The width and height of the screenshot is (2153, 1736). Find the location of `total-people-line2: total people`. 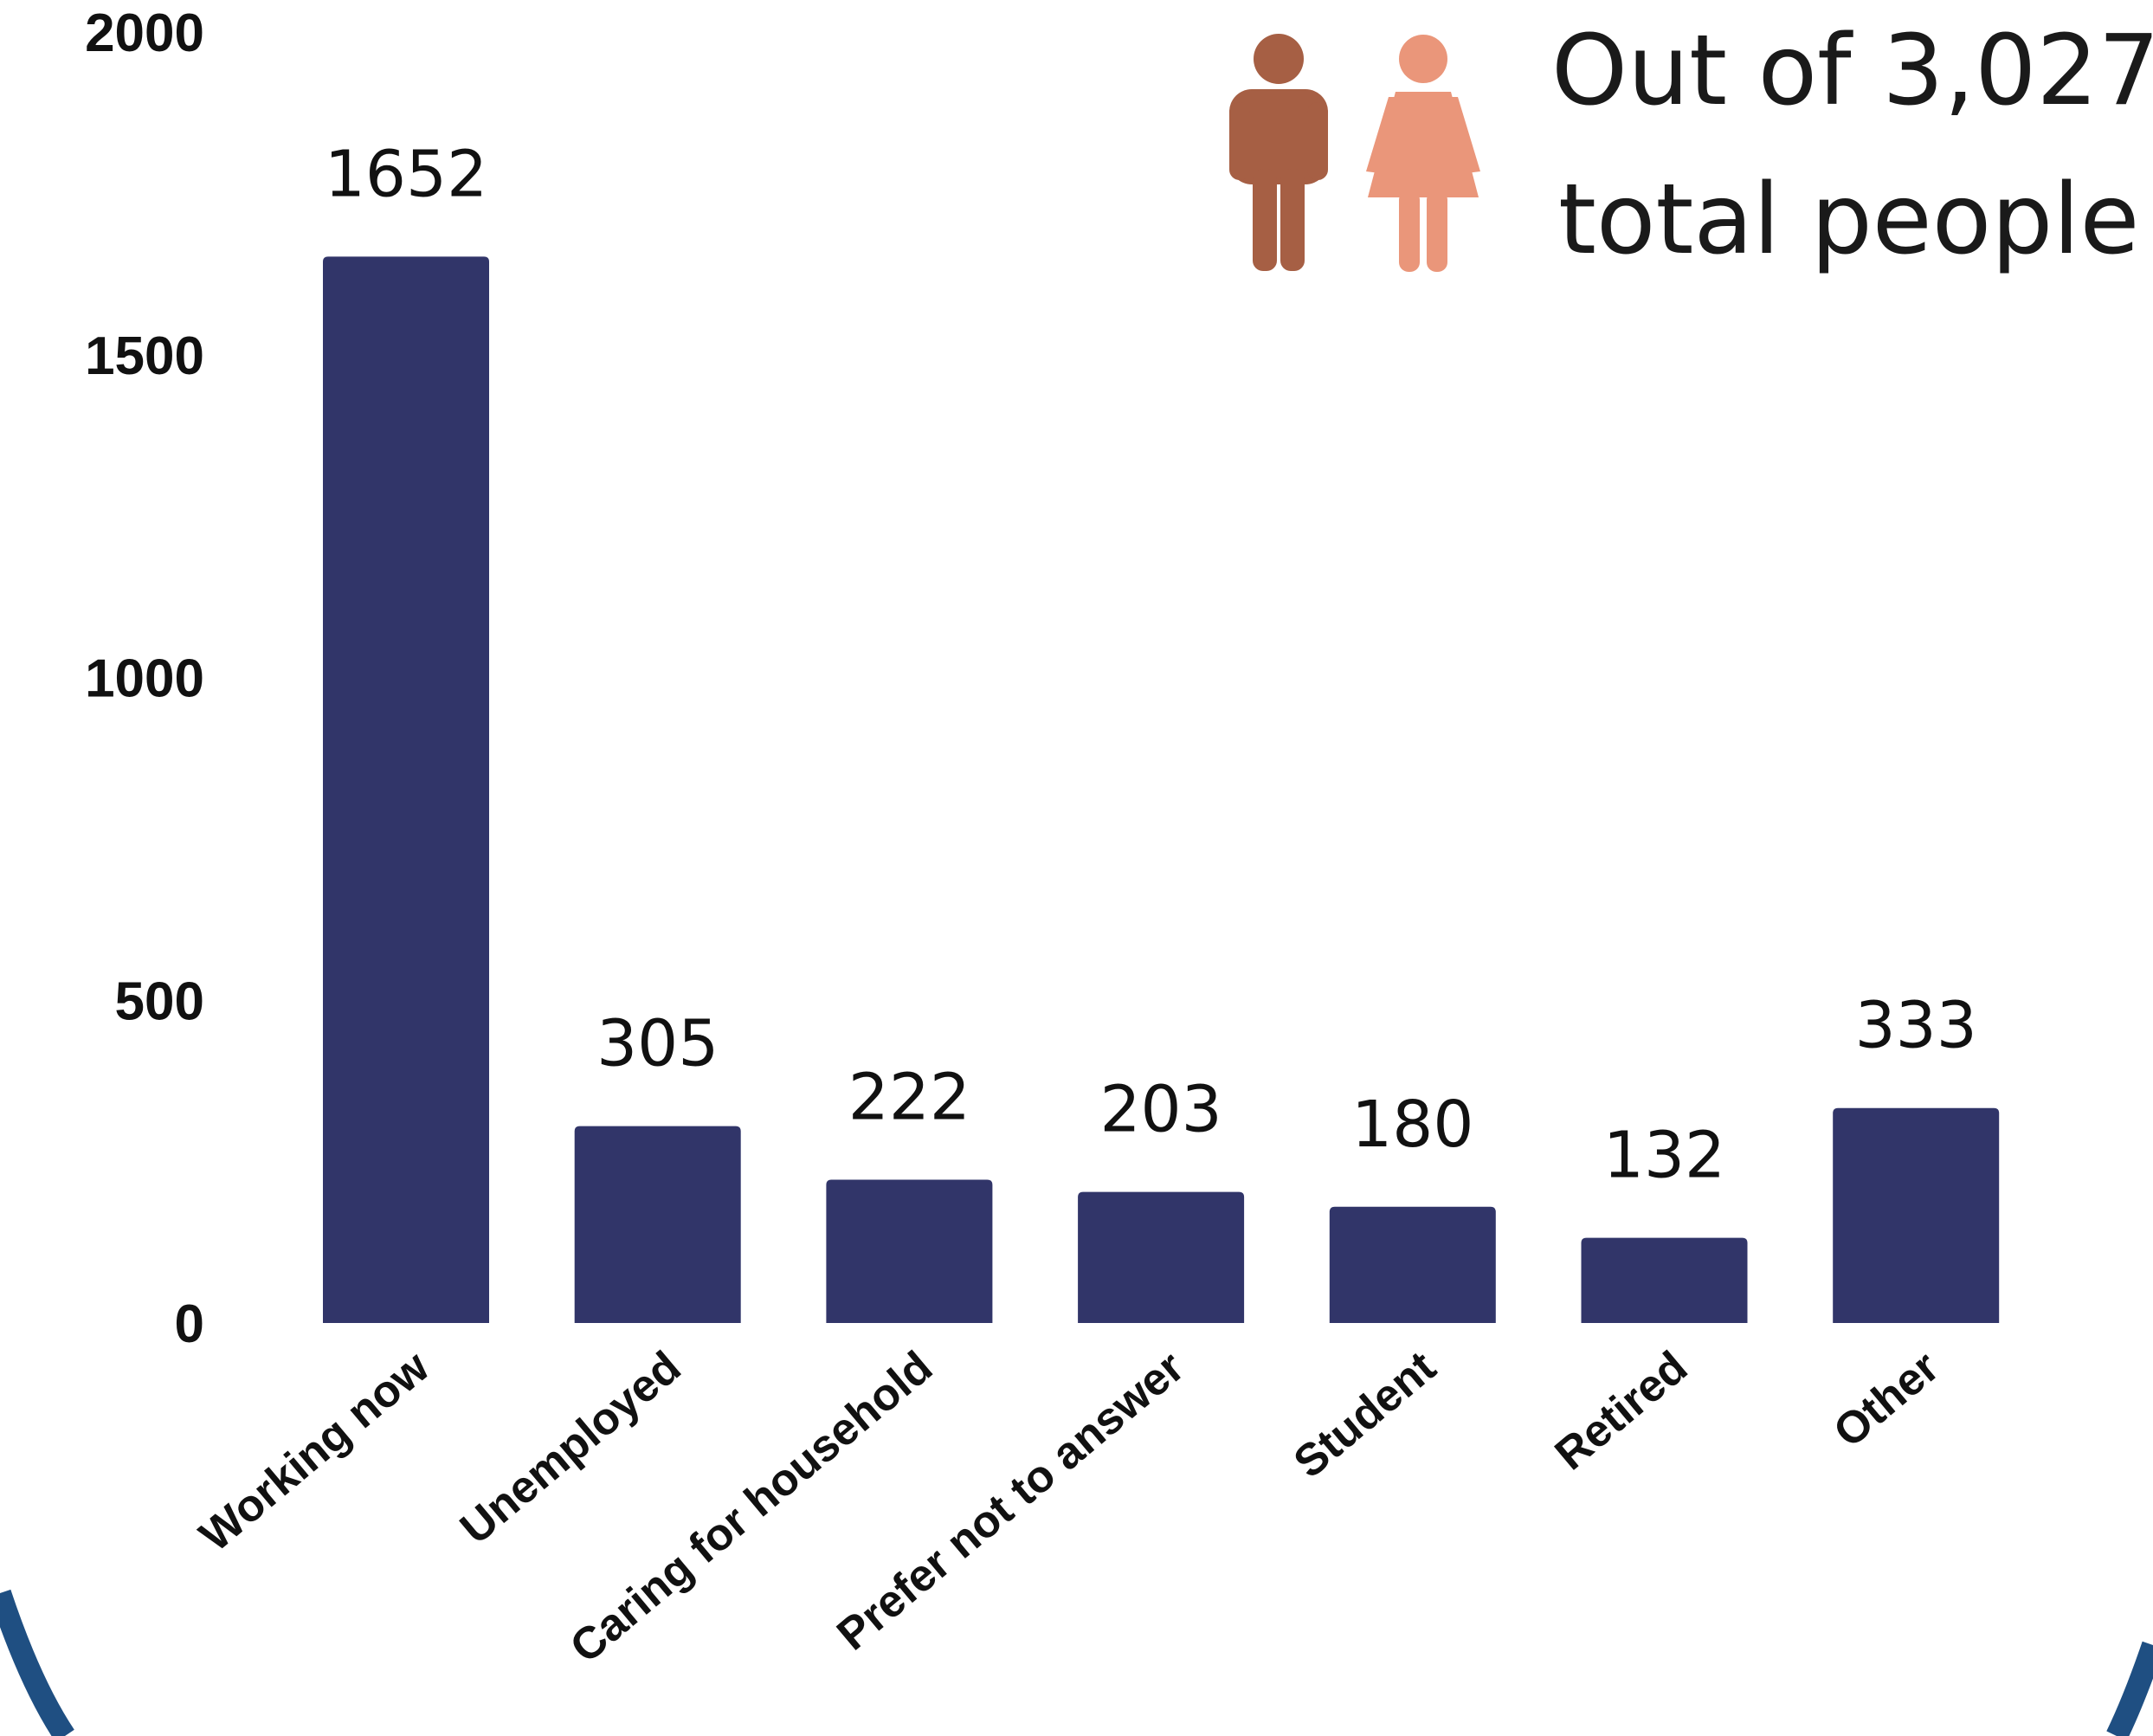

total-people-line2: total people is located at coordinates (1848, 220).